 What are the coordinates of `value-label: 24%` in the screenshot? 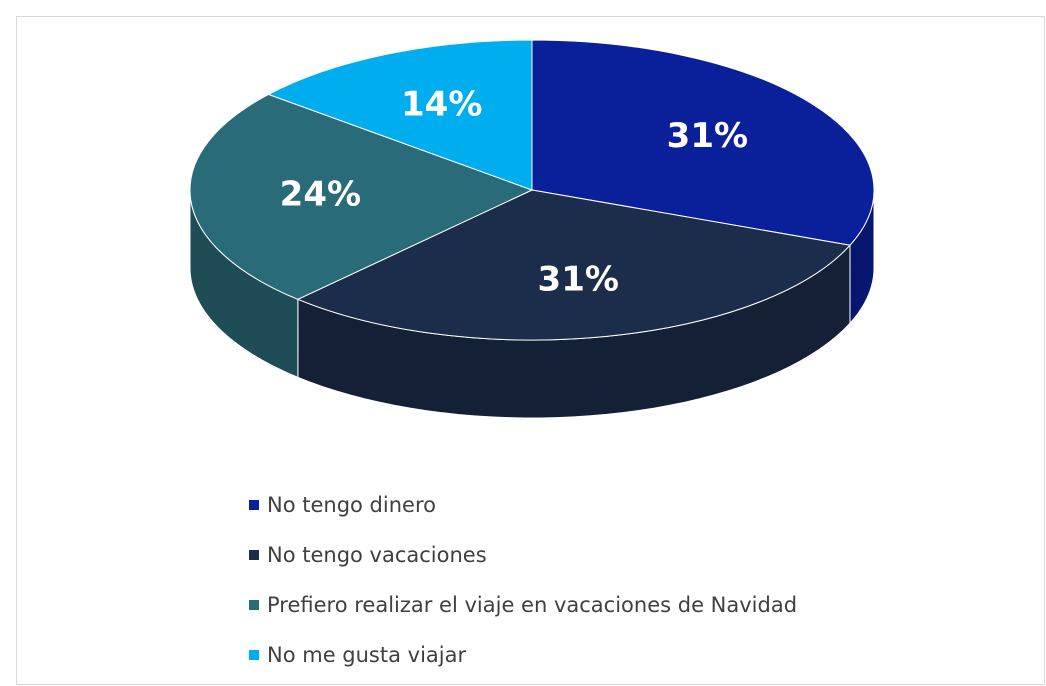 It's located at (320, 194).